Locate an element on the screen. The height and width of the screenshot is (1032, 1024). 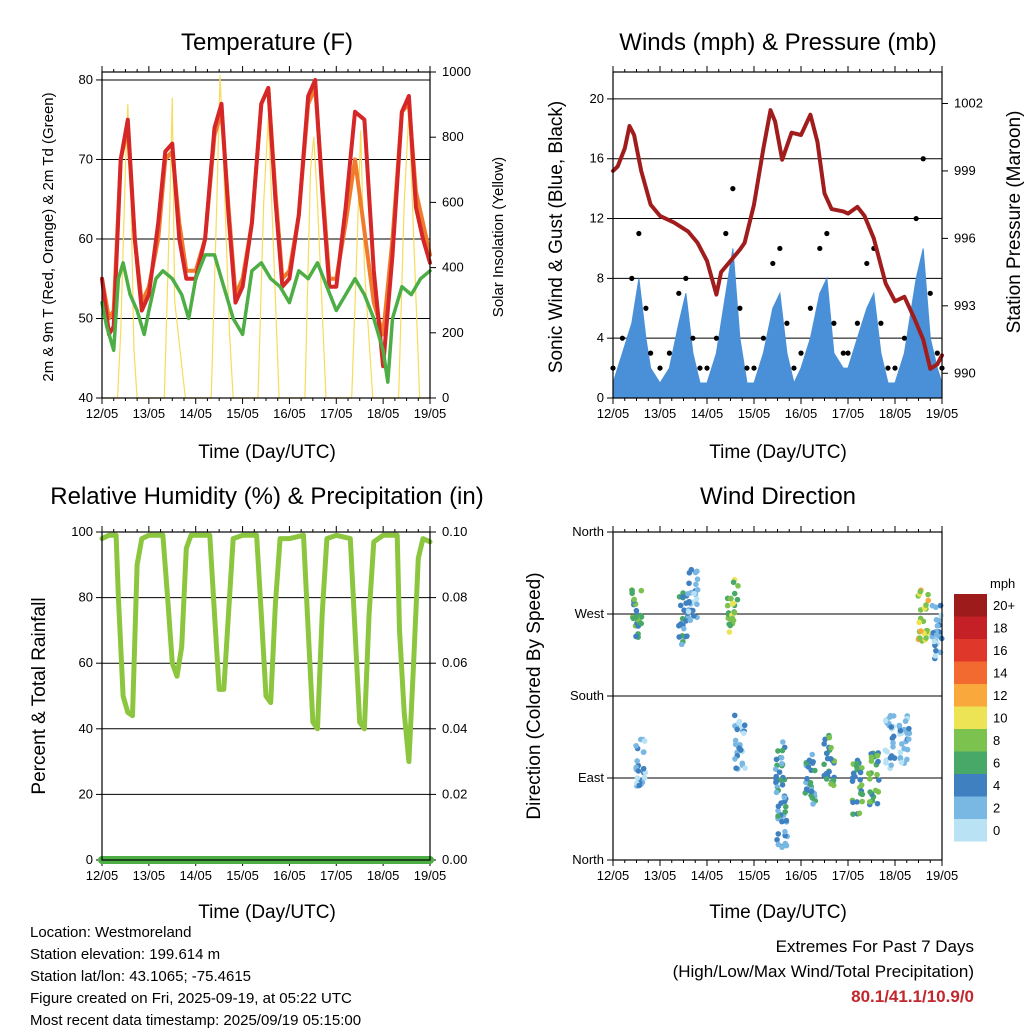
station-elevation: Station elevation: 199.614 m is located at coordinates (125, 954).